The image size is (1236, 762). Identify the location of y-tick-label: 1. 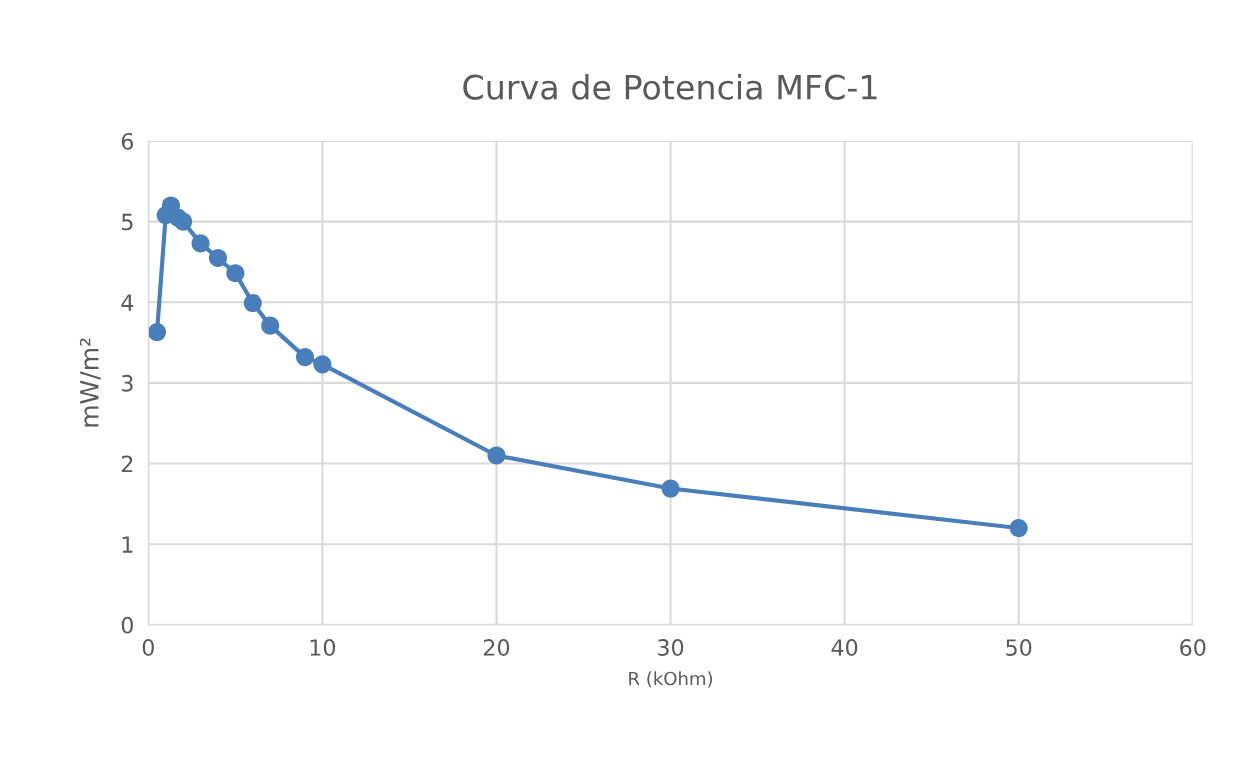
(127, 544).